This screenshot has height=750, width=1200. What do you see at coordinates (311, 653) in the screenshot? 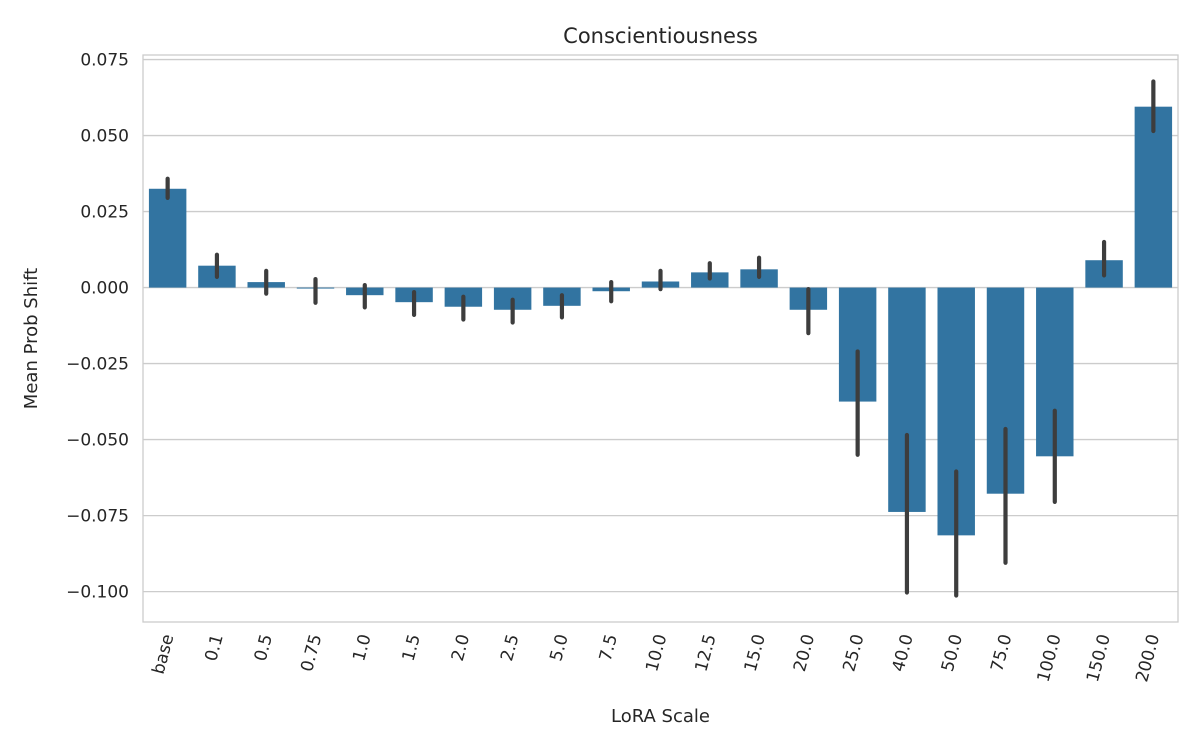
I see `x-tick-label-0.75: 0.75` at bounding box center [311, 653].